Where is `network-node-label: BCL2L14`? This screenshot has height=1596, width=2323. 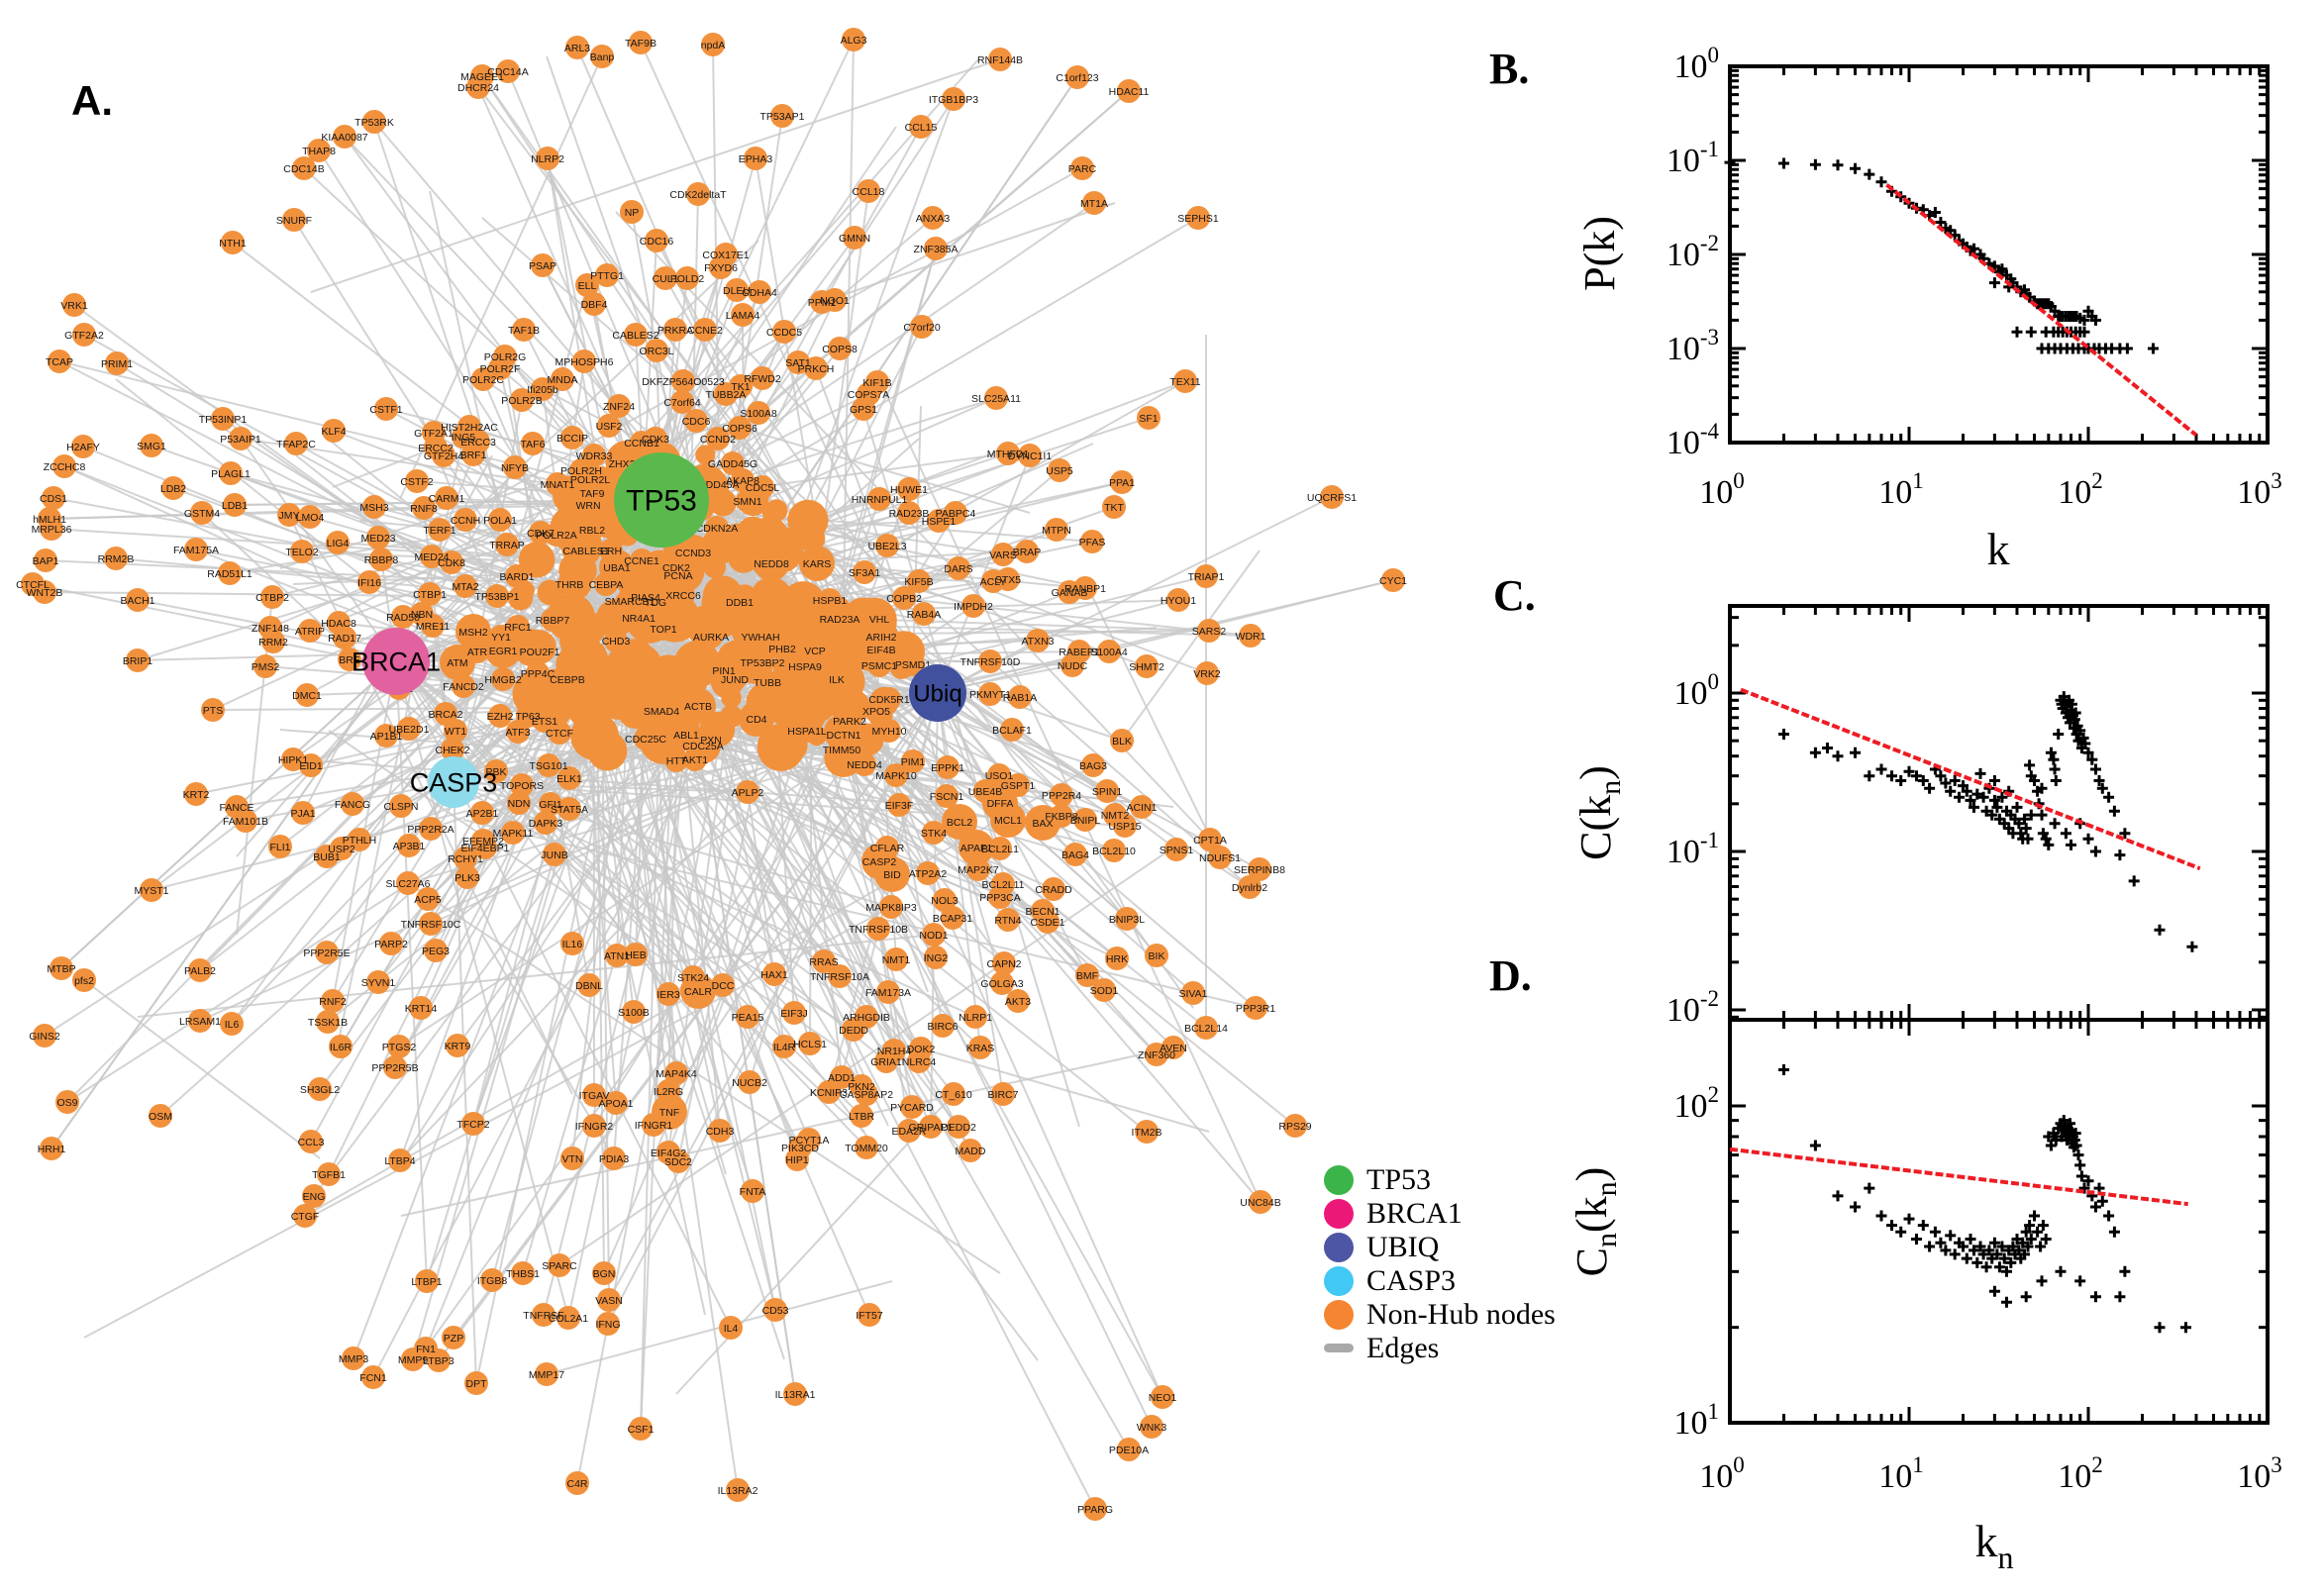
network-node-label: BCL2L14 is located at coordinates (1206, 1029).